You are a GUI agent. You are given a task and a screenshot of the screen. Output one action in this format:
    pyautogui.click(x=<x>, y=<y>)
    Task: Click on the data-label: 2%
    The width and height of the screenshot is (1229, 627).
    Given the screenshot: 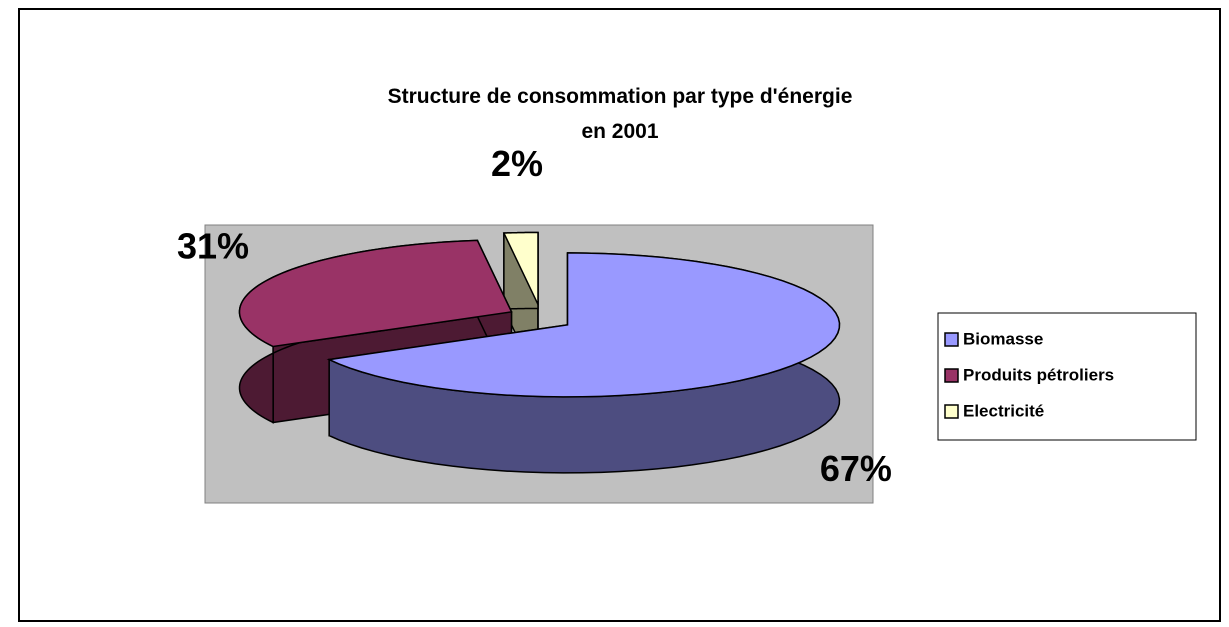 What is the action you would take?
    pyautogui.click(x=517, y=163)
    